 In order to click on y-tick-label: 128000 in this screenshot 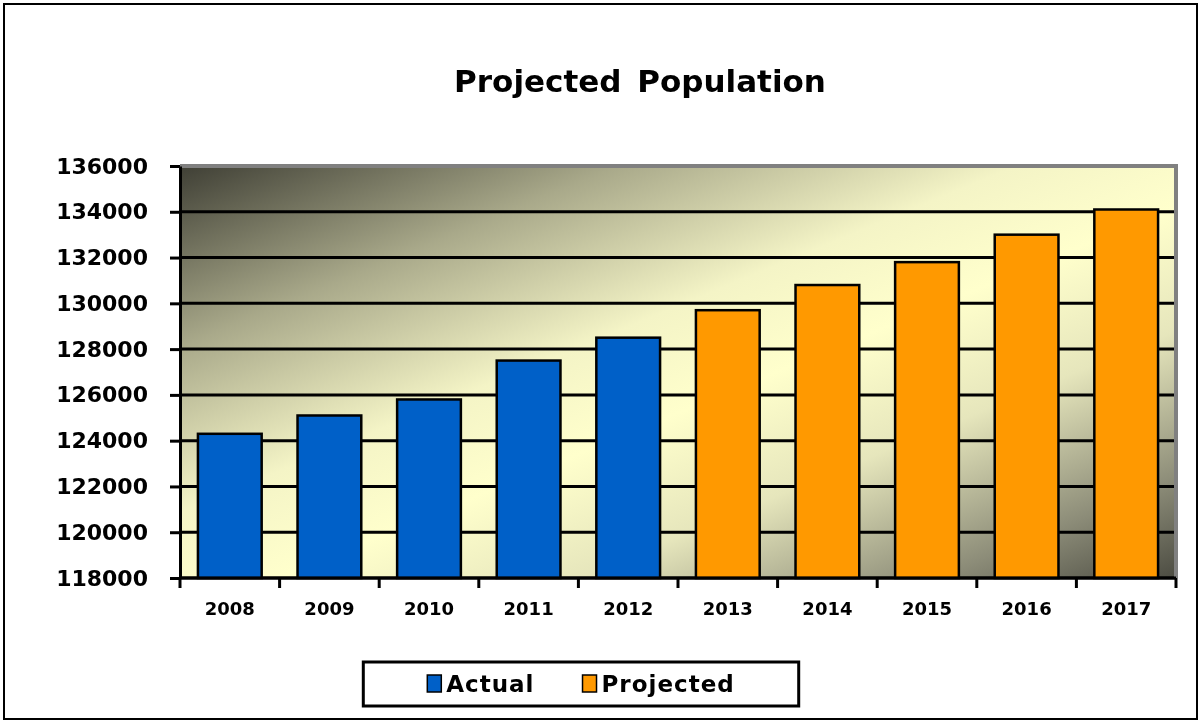, I will do `click(102, 349)`.